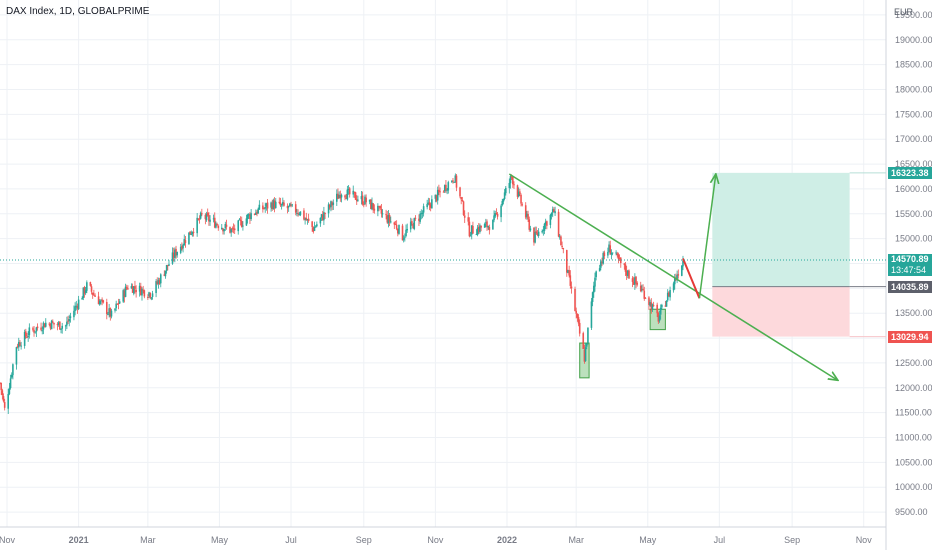  Describe the element at coordinates (910, 258) in the screenshot. I see `current-price-value: 14570.89` at that location.